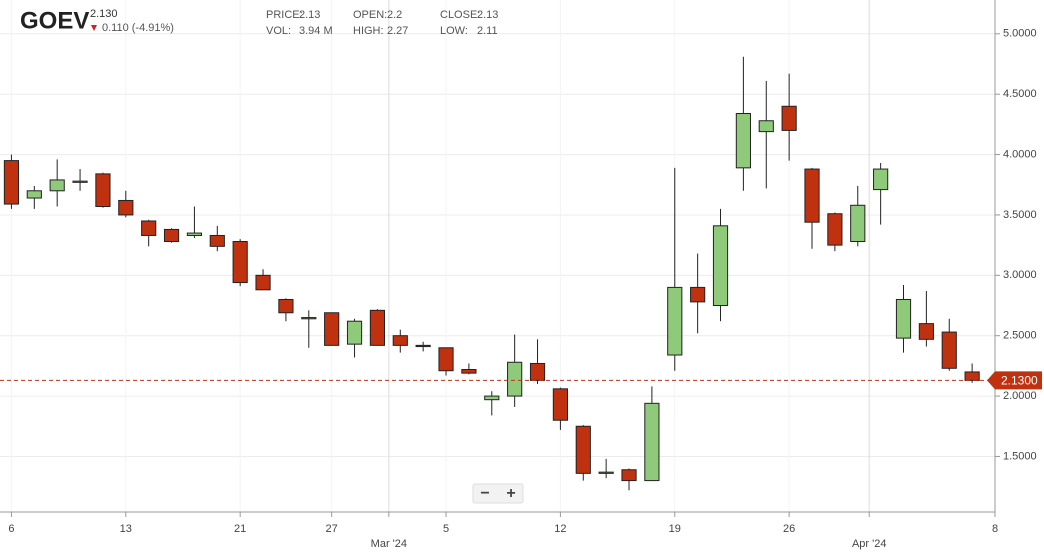 The image size is (1044, 552). Describe the element at coordinates (1020, 94) in the screenshot. I see `y-tick-label: 4.5000` at that location.